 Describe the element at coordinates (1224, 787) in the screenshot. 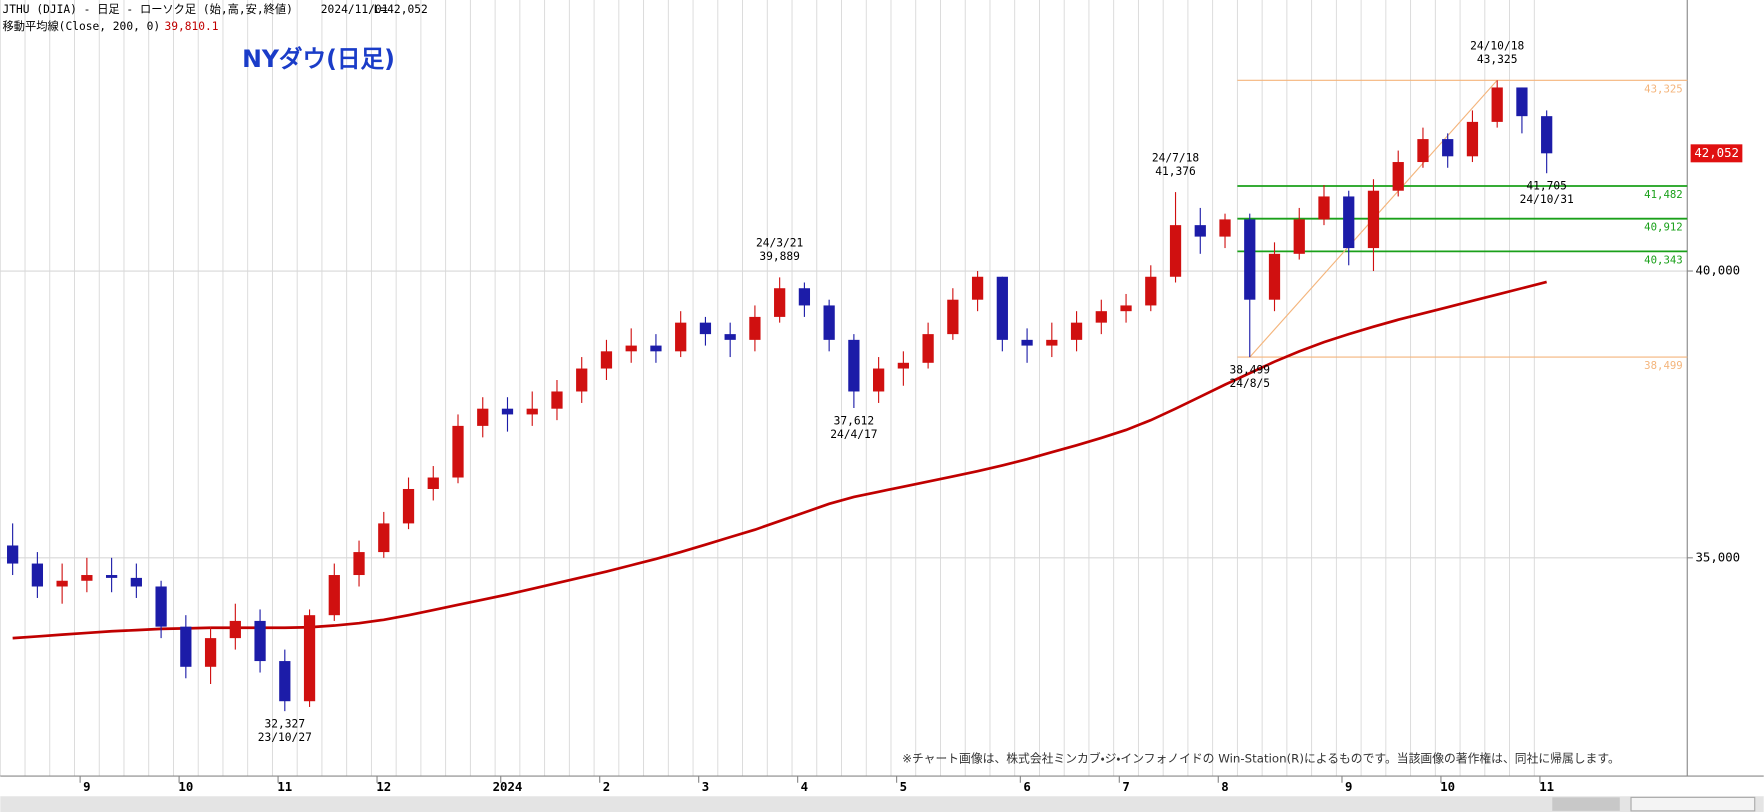

I see `x-tick-label: 8` at that location.